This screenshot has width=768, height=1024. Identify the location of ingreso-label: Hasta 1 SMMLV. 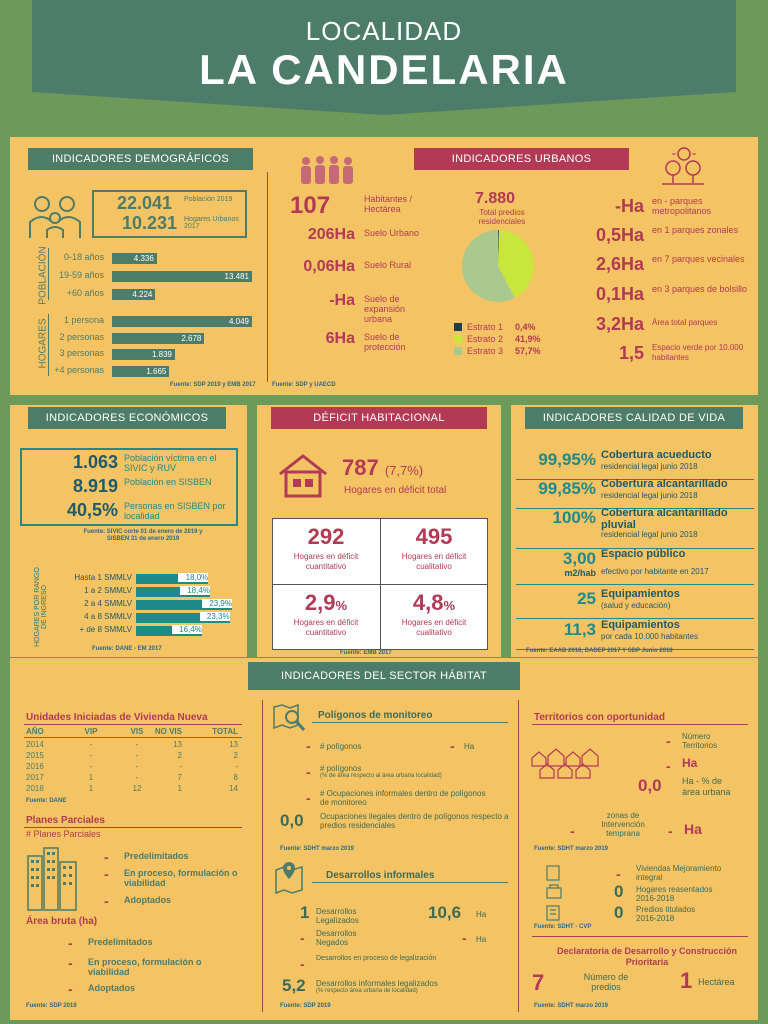
(103, 577).